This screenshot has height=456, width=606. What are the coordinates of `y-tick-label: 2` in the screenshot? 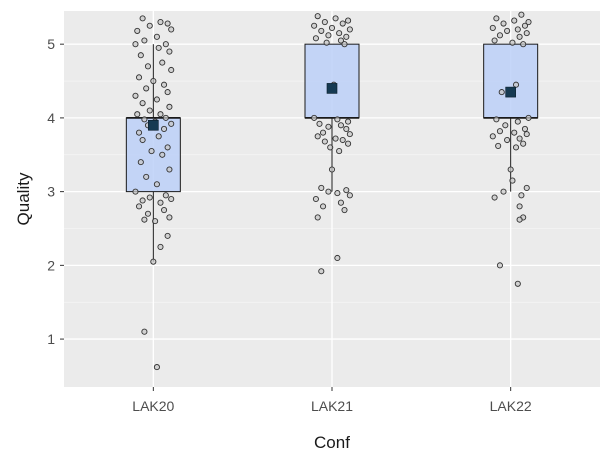 It's located at (51, 265).